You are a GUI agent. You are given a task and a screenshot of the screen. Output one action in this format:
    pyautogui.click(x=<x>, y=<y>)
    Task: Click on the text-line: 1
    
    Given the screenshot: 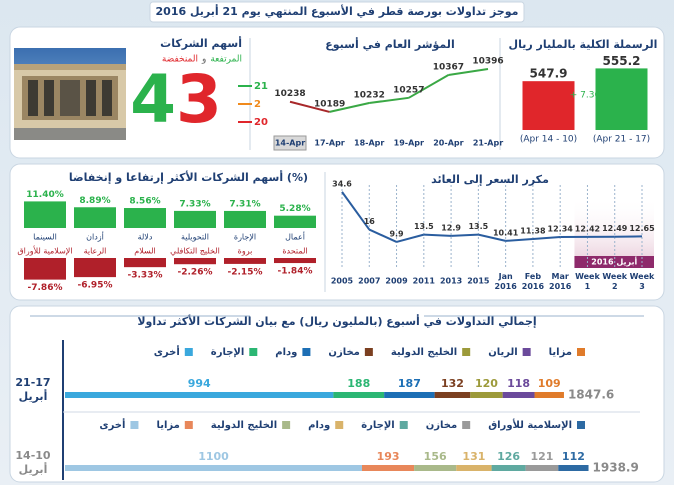 What is the action you would take?
    pyautogui.click(x=588, y=286)
    